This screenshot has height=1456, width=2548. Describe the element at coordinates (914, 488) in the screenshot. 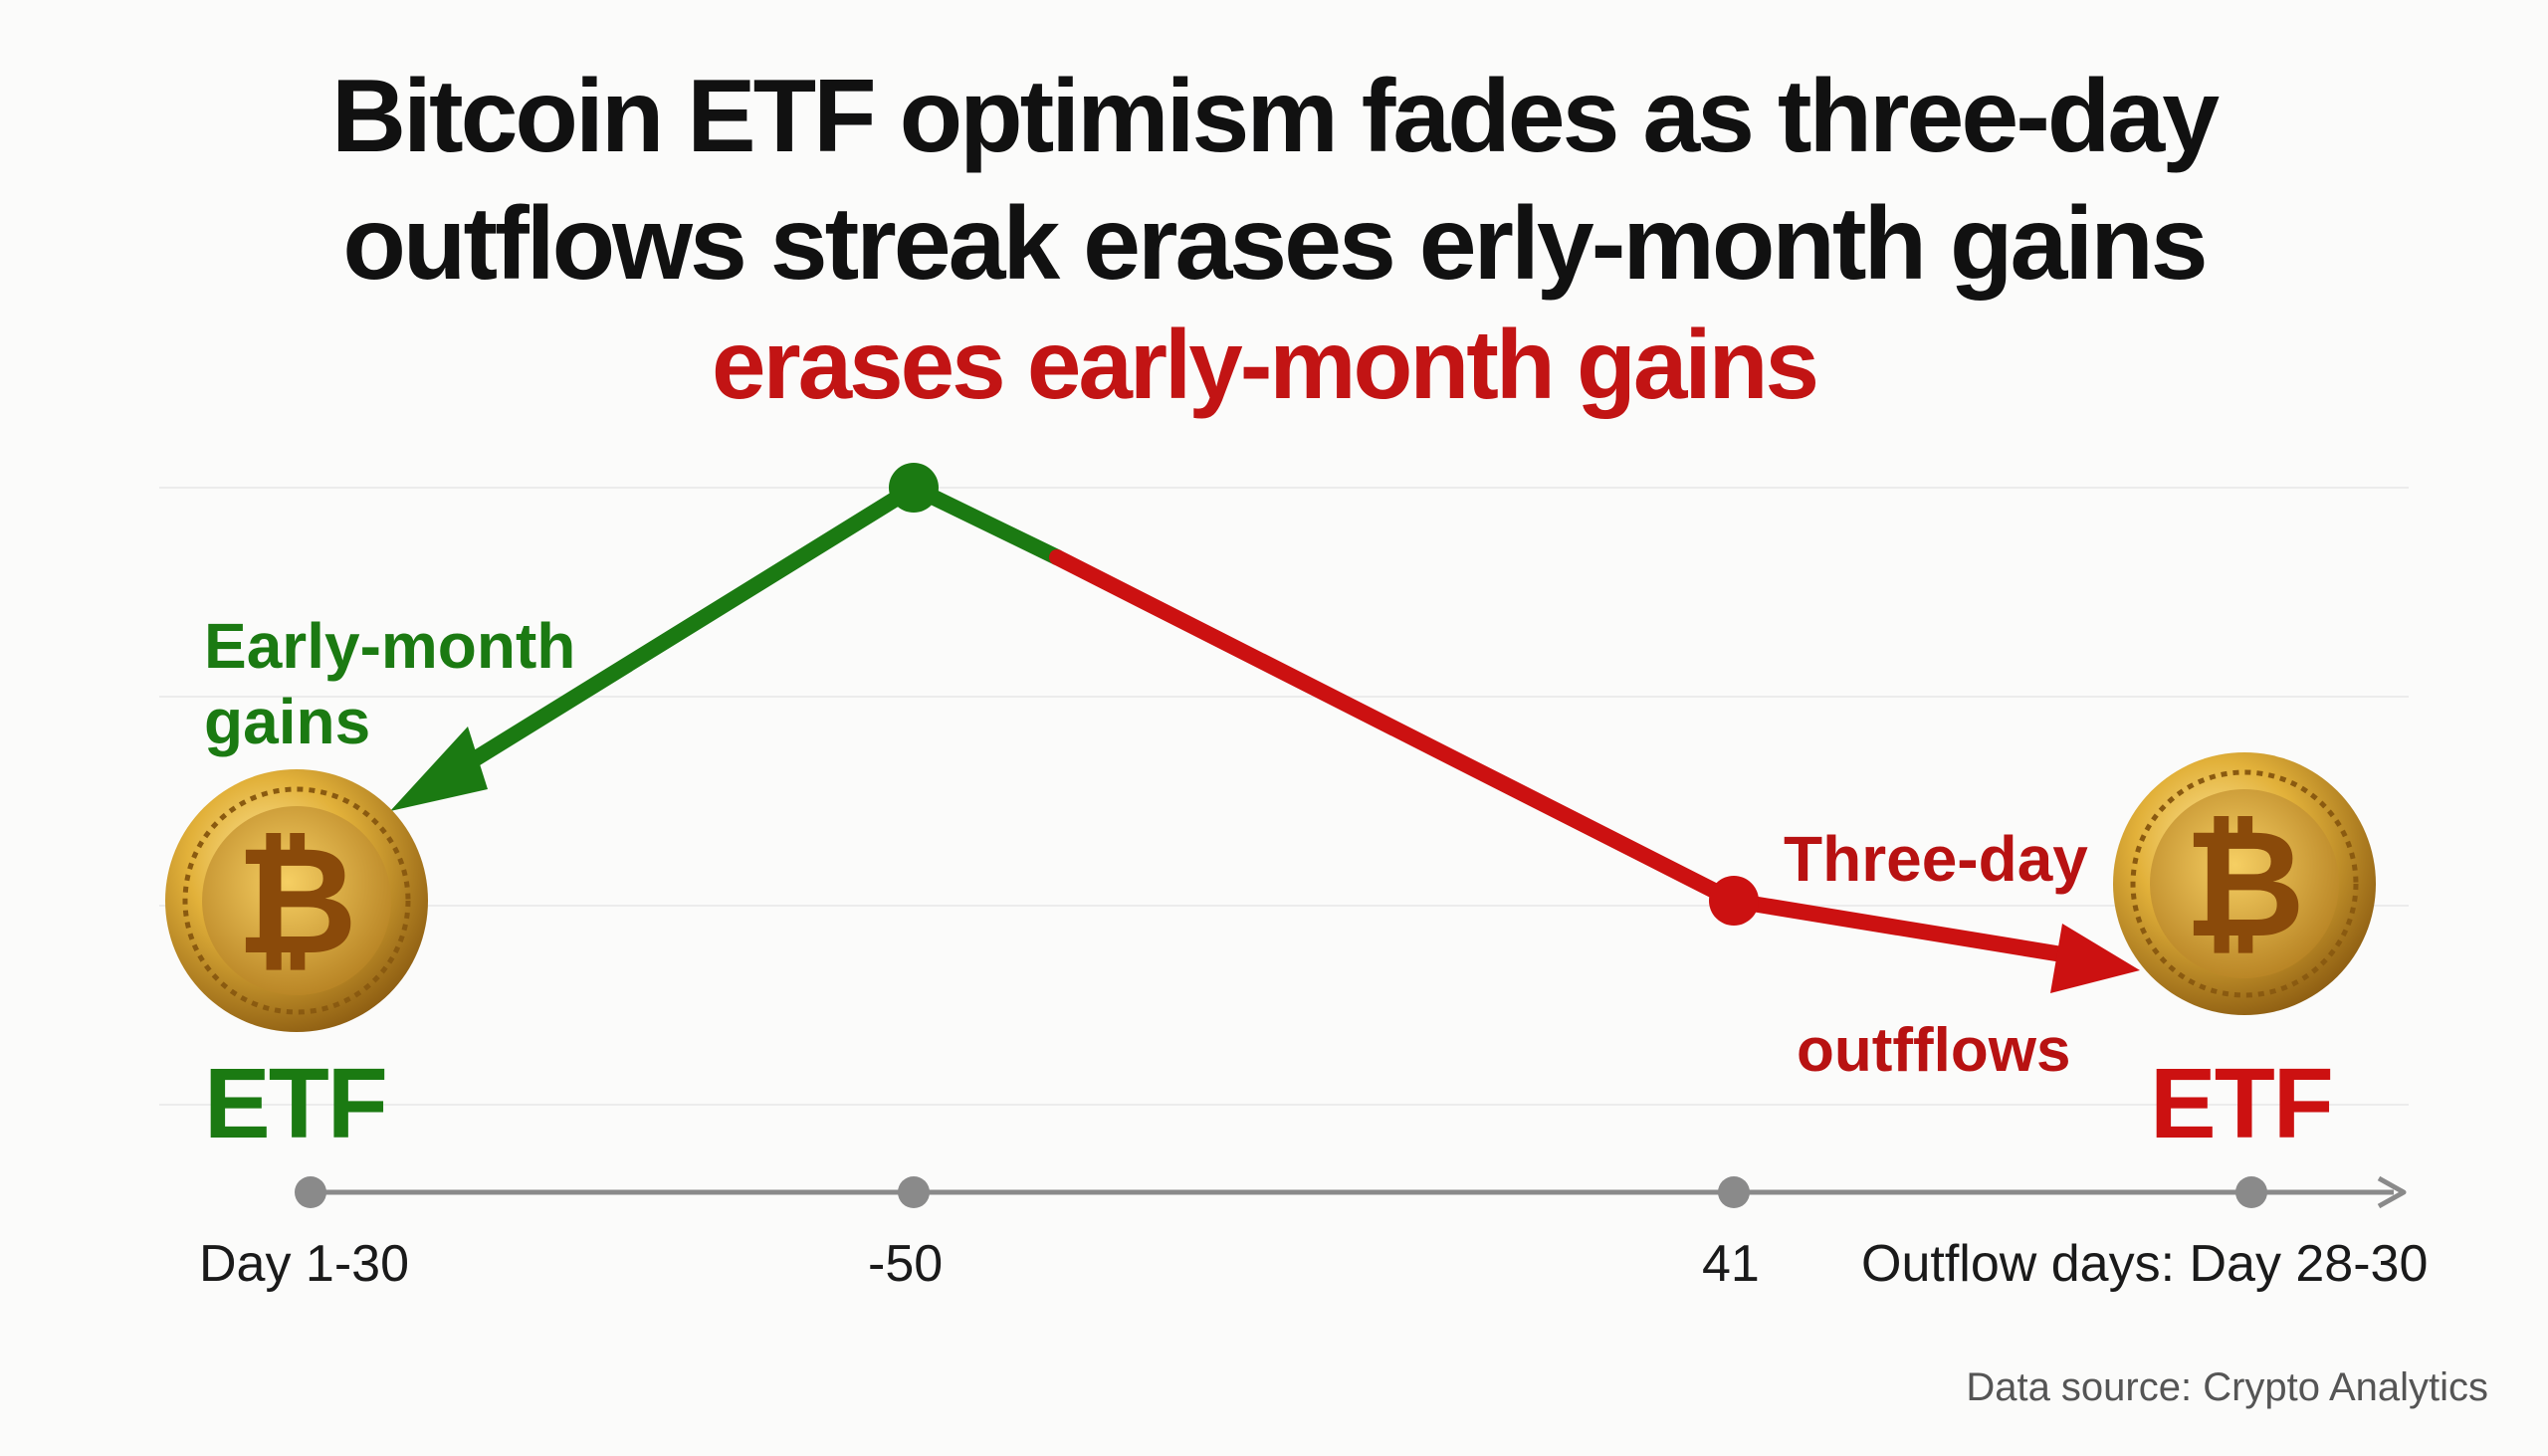

I see `peak-point` at that location.